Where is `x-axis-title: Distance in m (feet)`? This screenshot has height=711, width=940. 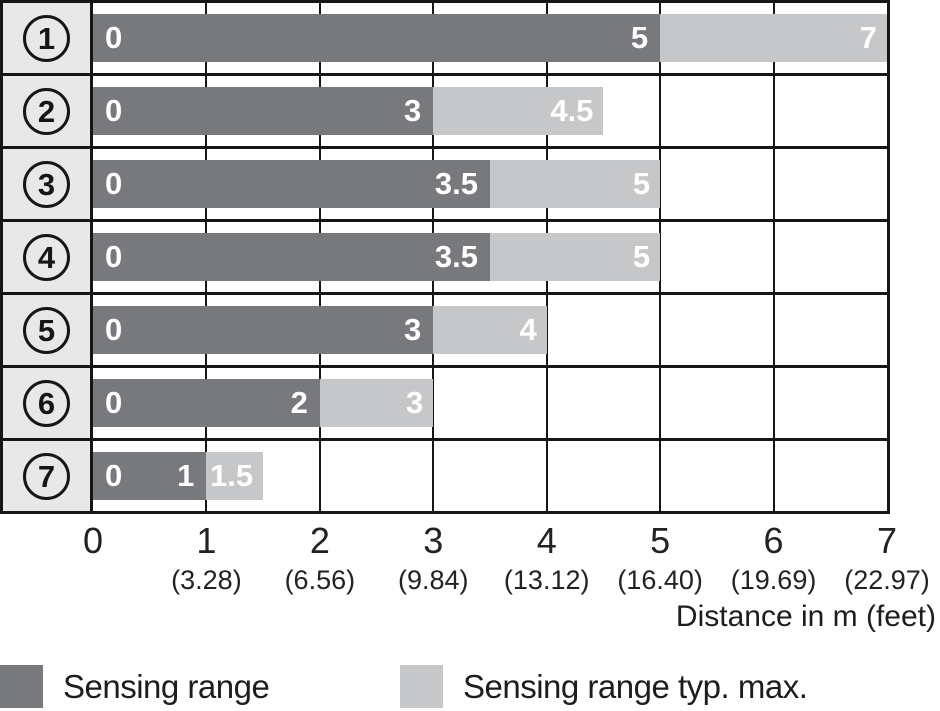 x-axis-title: Distance in m (feet) is located at coordinates (805, 616).